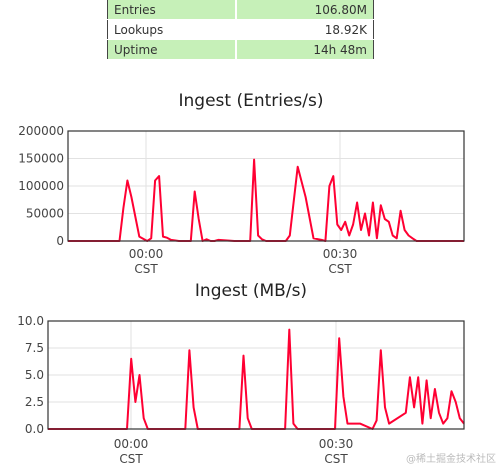  I want to click on y-tick-label: 5.0, so click(34, 375).